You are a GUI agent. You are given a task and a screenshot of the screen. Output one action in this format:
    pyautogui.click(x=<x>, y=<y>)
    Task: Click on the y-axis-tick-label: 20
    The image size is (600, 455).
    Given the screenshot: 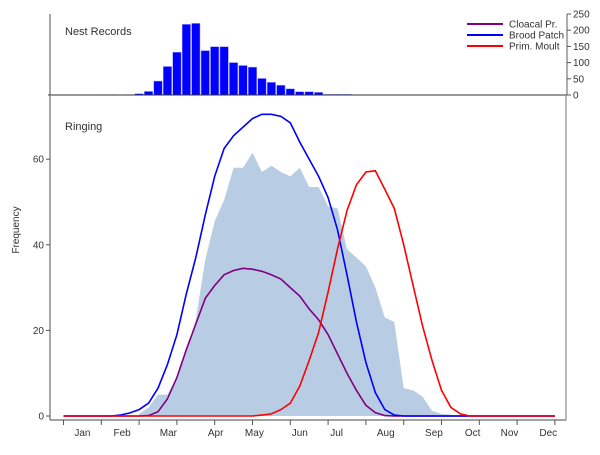 What is the action you would take?
    pyautogui.click(x=39, y=331)
    